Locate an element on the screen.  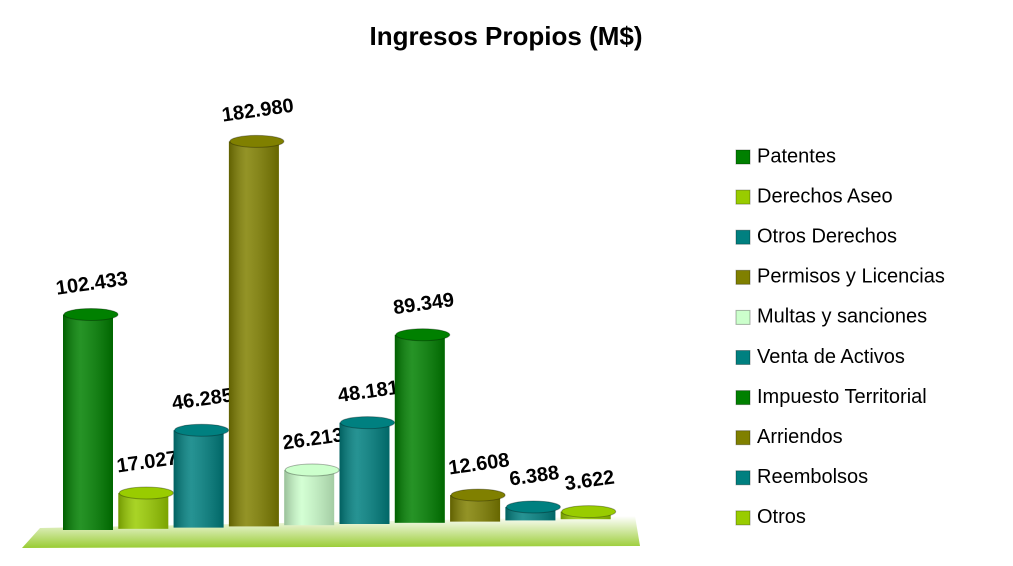
value-label: 89.349 is located at coordinates (424, 304).